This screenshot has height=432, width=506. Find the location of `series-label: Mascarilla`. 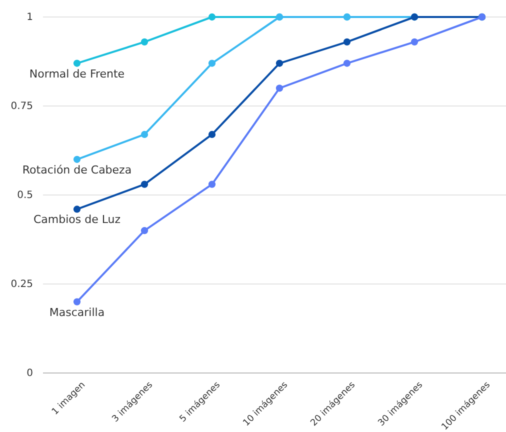

series-label: Mascarilla is located at coordinates (77, 312).